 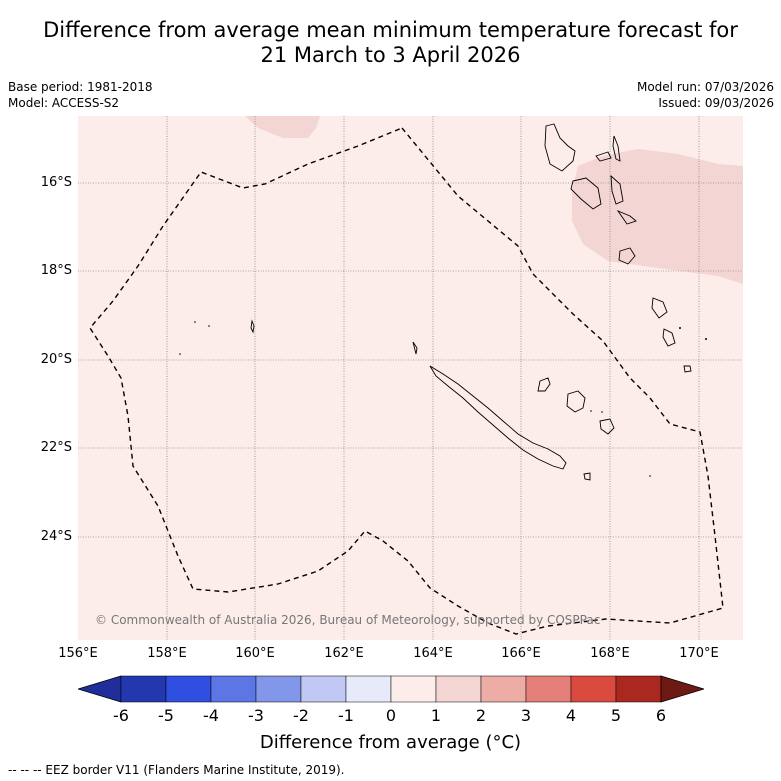 I want to click on lon-label-168e: 168°E, so click(x=610, y=653).